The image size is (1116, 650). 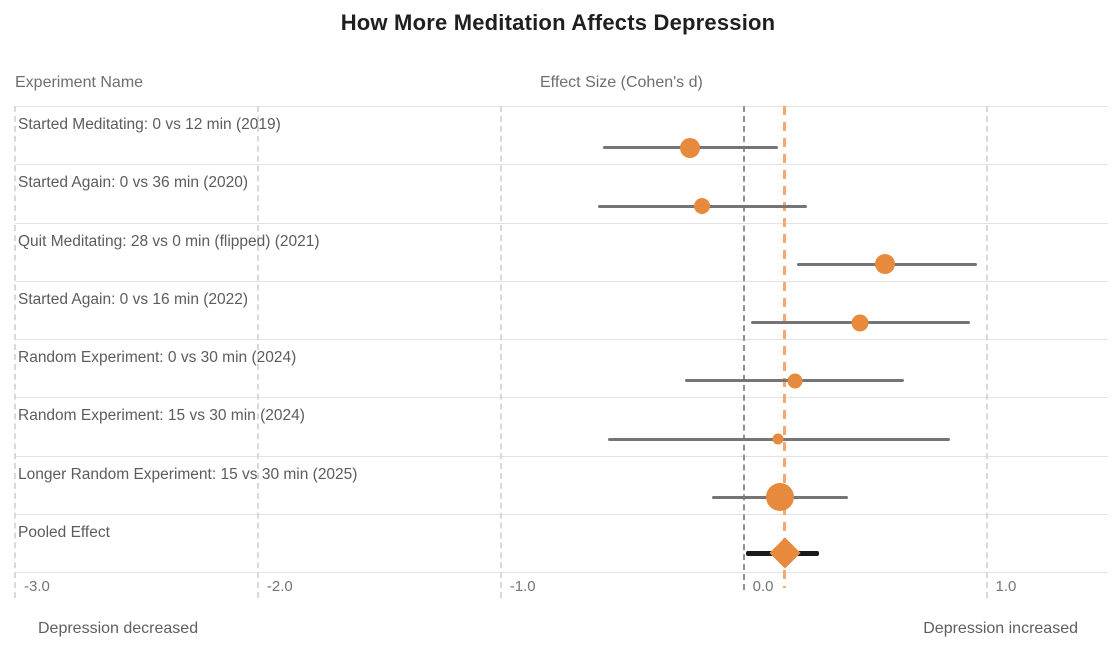 I want to click on x-tick-label: -3.0, so click(x=37, y=586).